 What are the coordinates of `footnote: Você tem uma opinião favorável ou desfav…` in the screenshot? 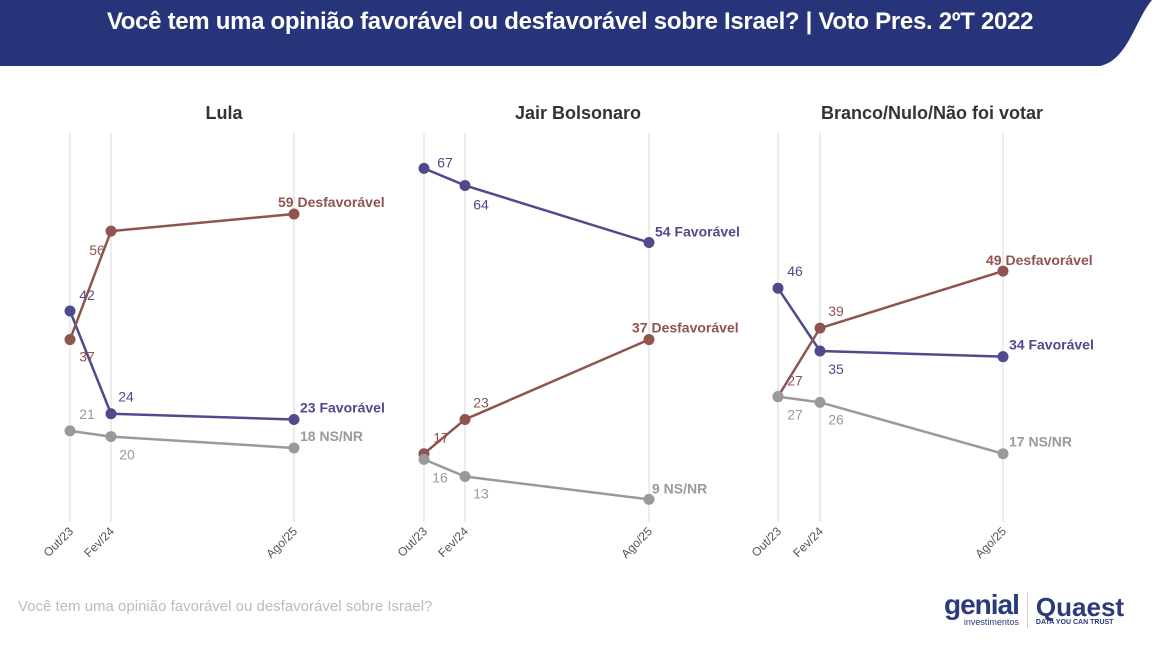 It's located at (225, 606).